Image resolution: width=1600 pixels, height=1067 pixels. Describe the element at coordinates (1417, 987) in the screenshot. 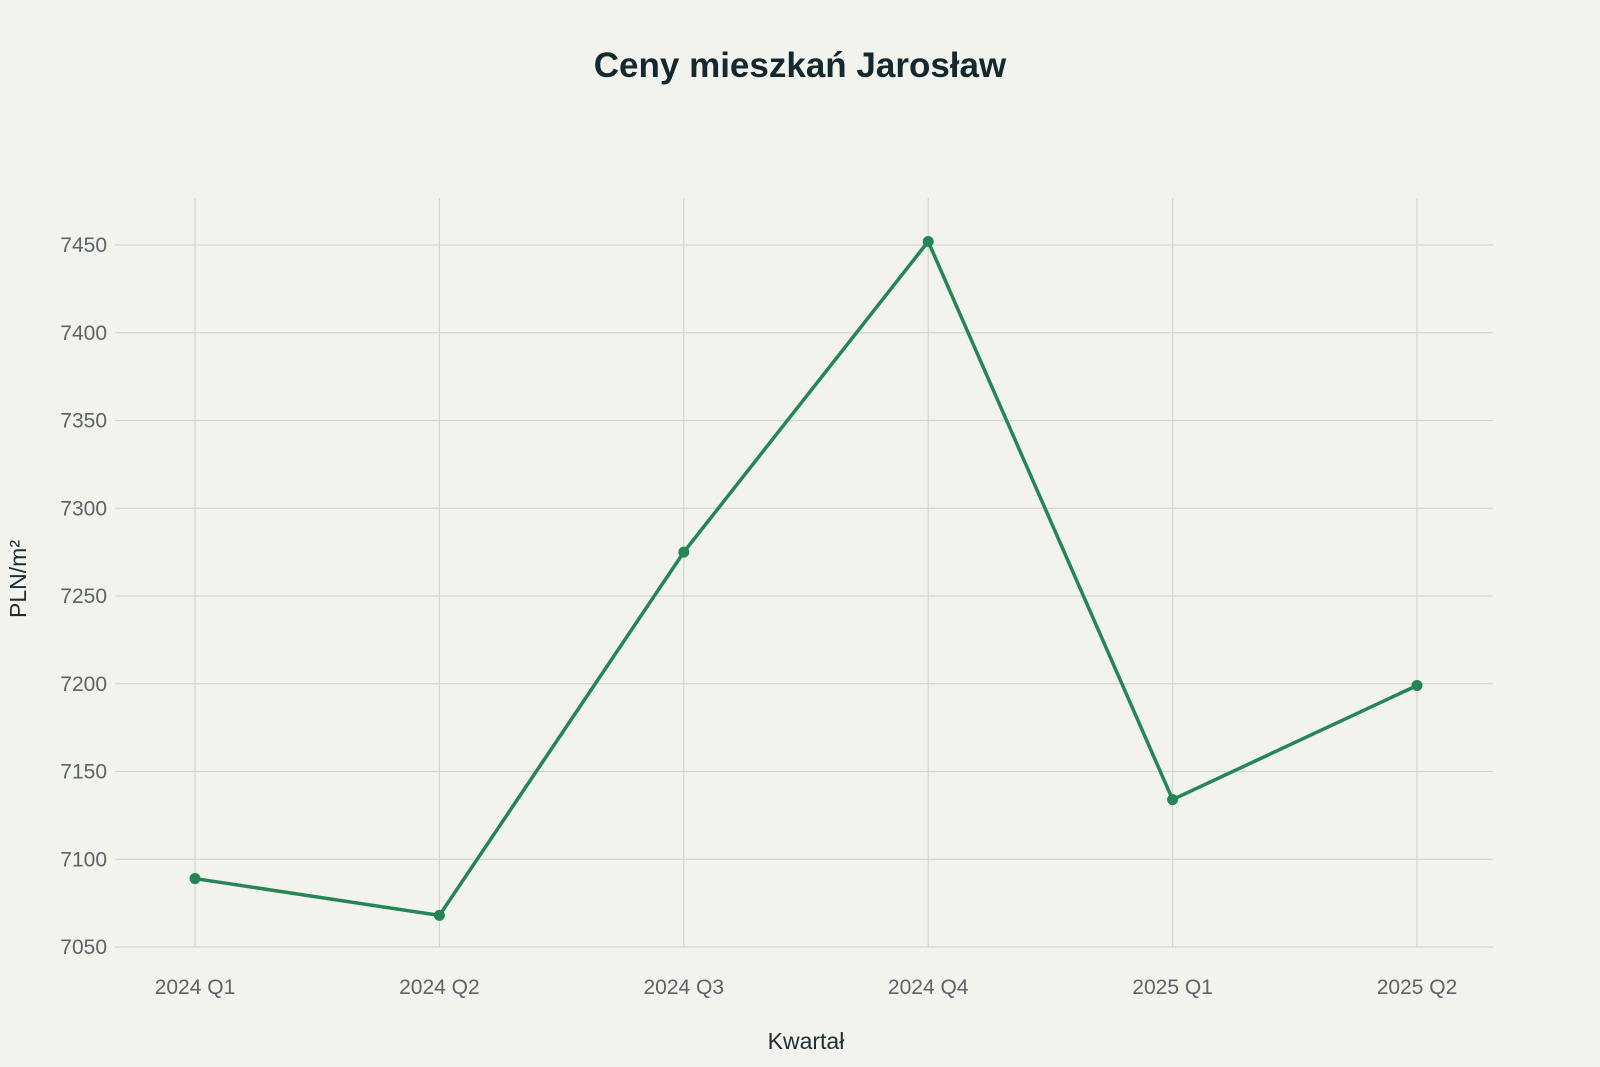

I see `x-tick-label: 2025 Q2` at that location.